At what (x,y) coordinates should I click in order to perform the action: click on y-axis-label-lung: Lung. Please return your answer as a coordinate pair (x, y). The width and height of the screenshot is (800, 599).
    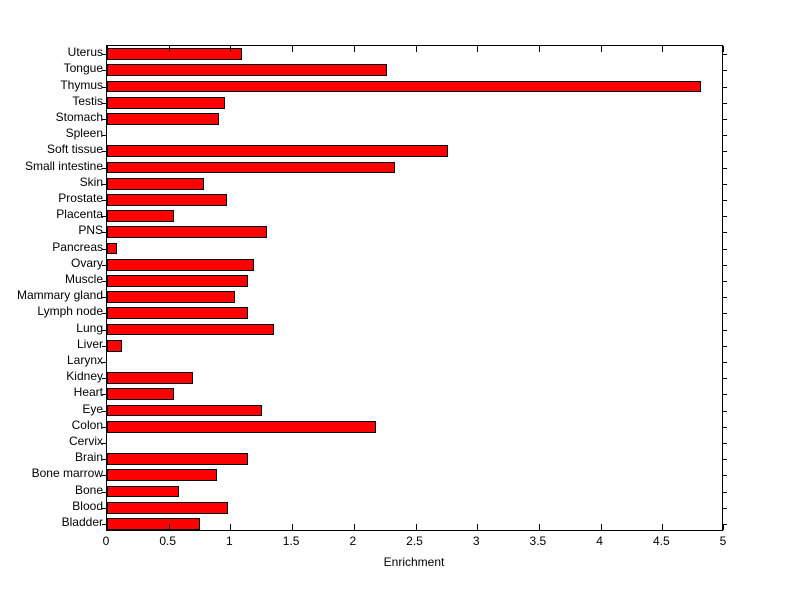
    Looking at the image, I should click on (89, 327).